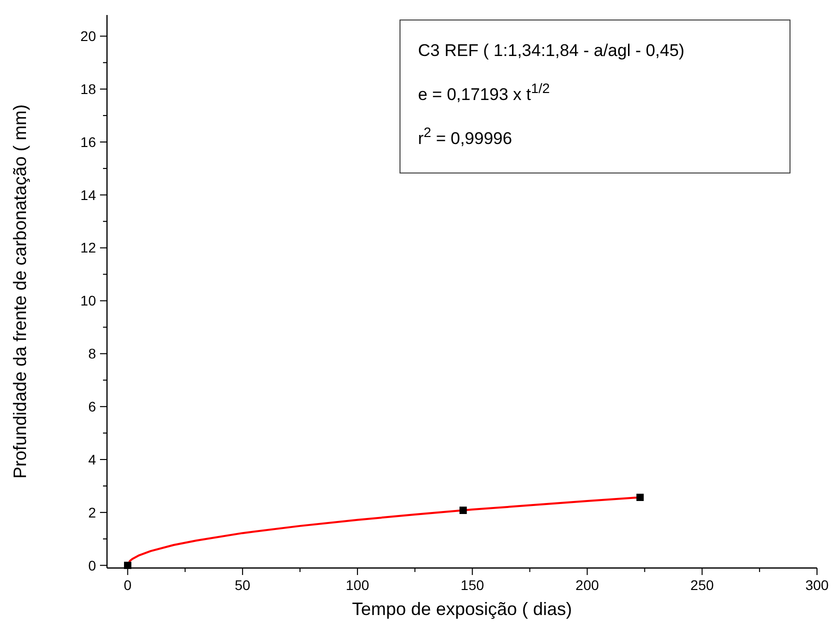 The image size is (835, 623). What do you see at coordinates (88, 194) in the screenshot?
I see `y-tick-label: 14` at bounding box center [88, 194].